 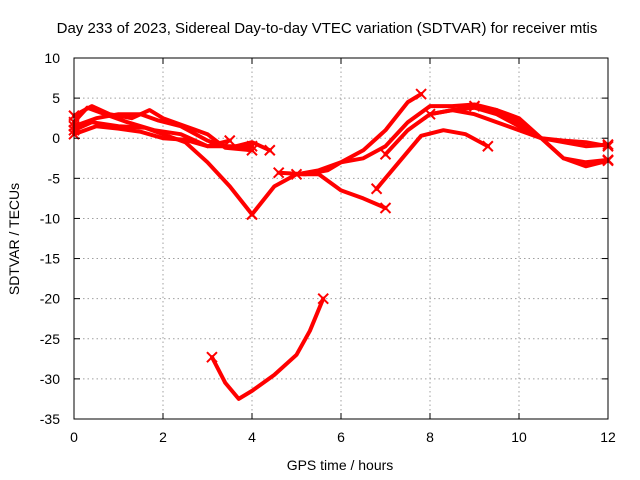 I want to click on y-tick-label: 0, so click(x=56, y=138).